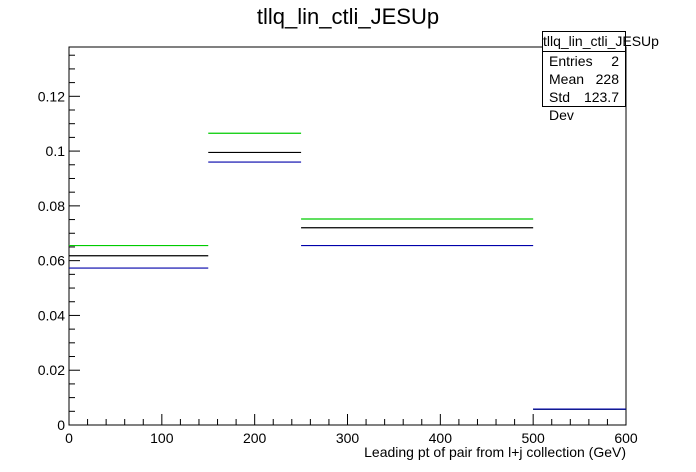 This screenshot has width=696, height=472. I want to click on x-tick-label: 100, so click(162, 438).